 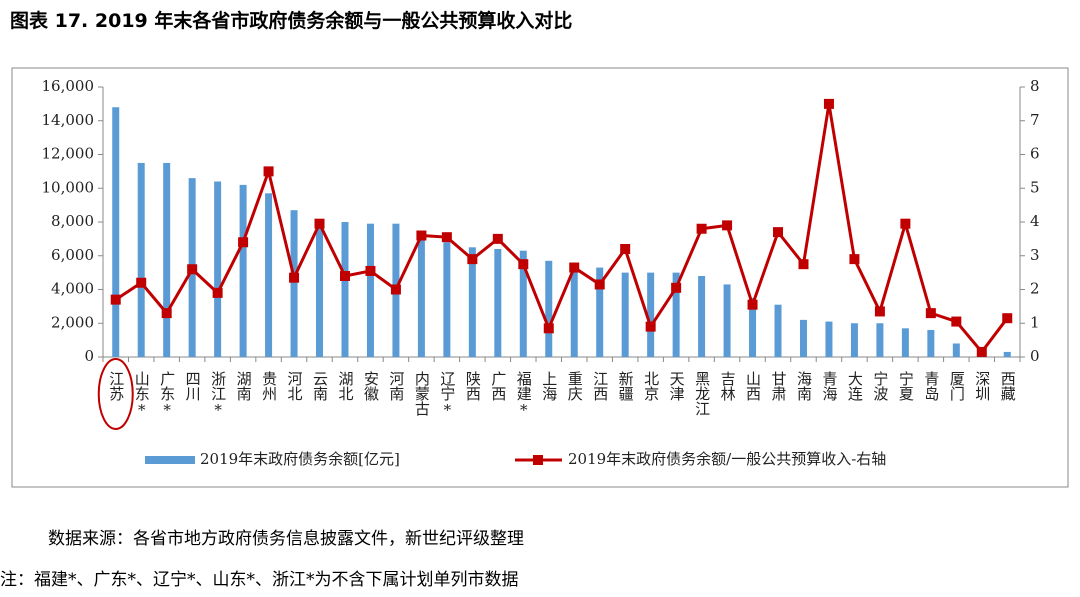 I want to click on x-tick-label: 大连, so click(x=854, y=386).